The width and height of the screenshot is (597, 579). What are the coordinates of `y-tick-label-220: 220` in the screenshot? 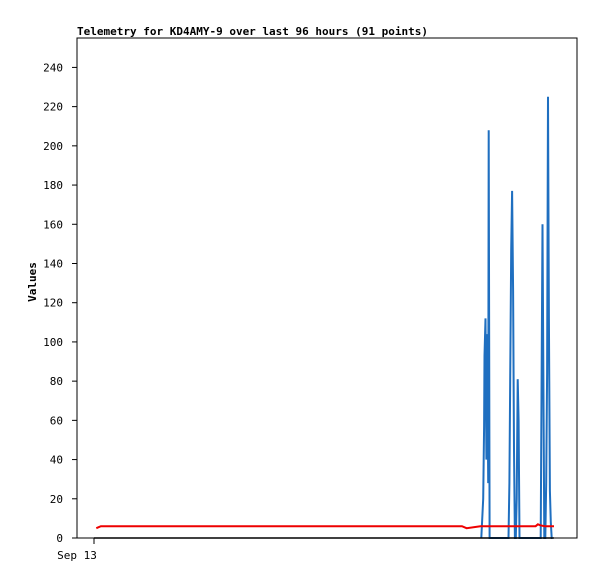 It's located at (53, 107).